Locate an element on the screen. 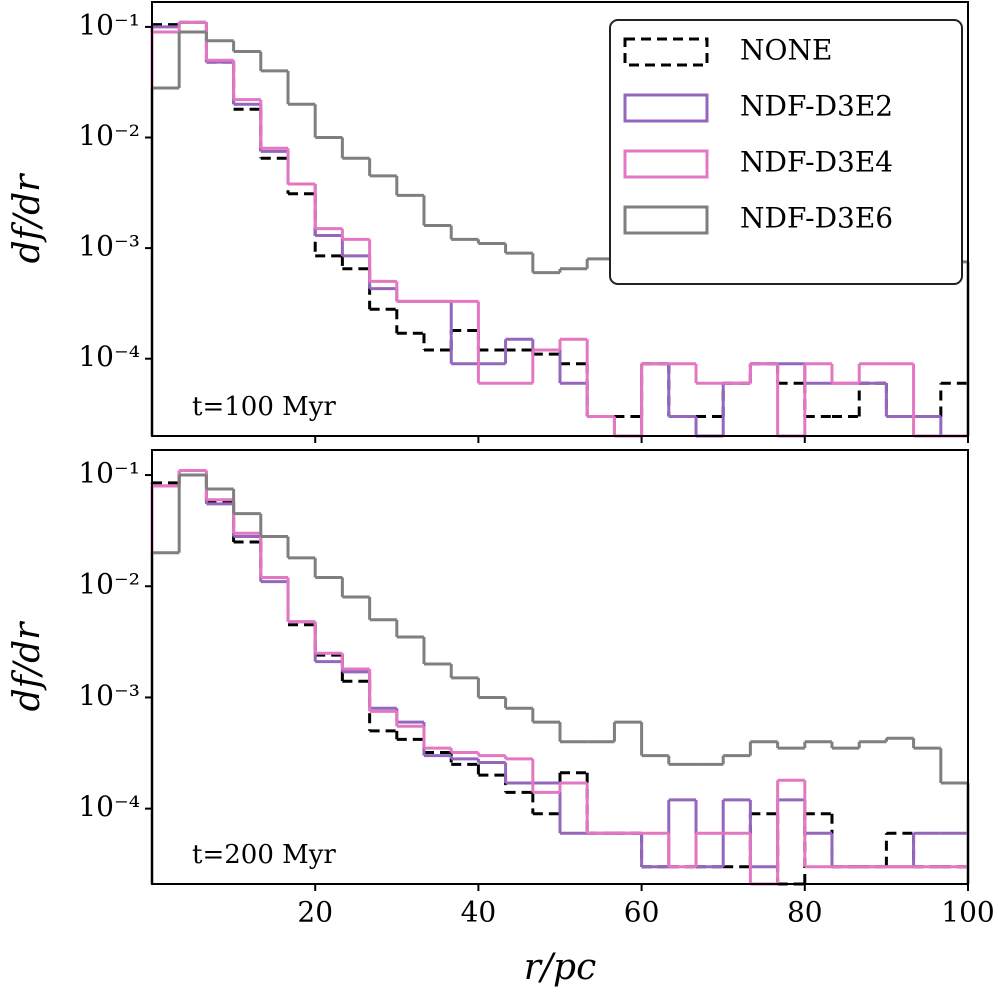 This screenshot has height=998, width=998. legend-label: NDF-D3E2 is located at coordinates (816, 106).